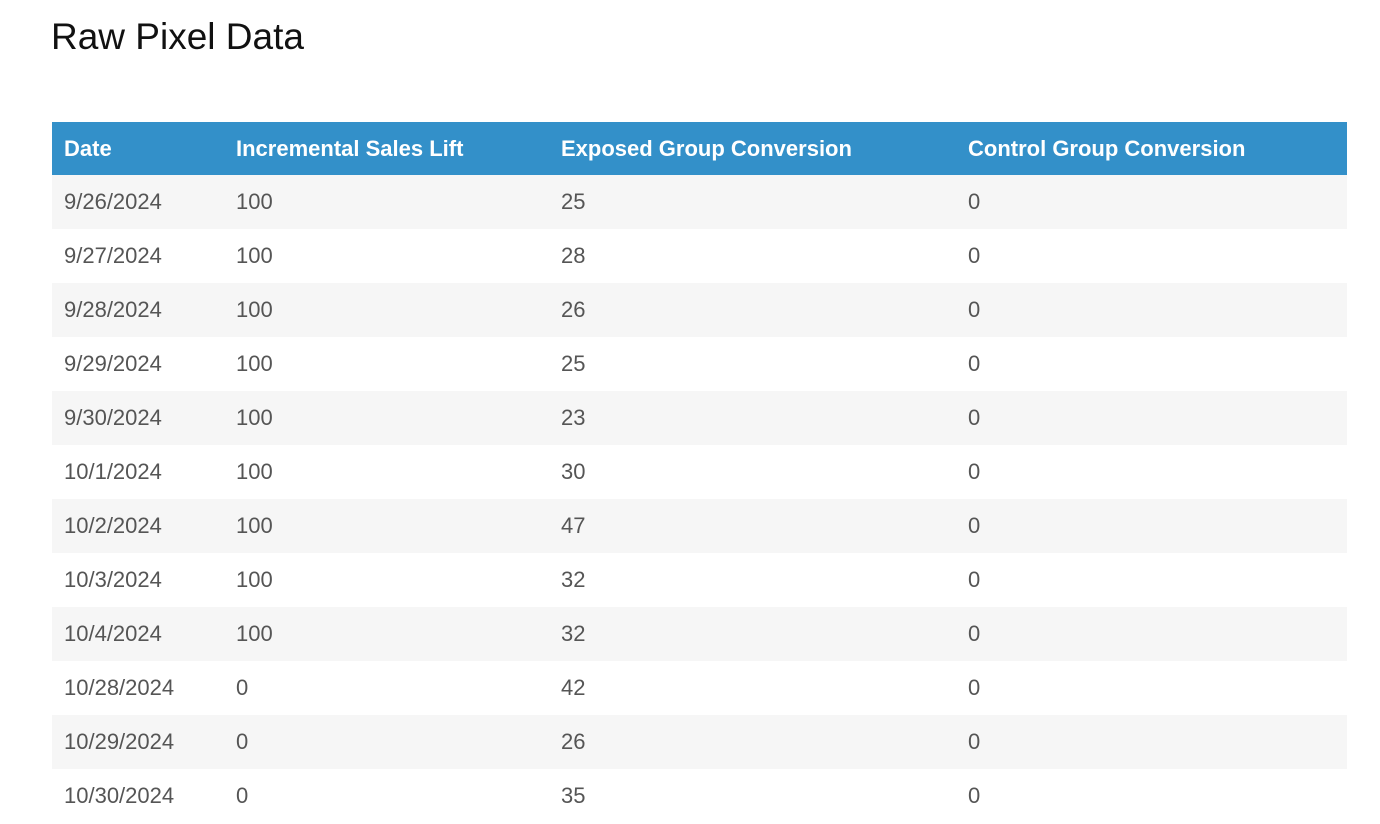 The image size is (1380, 824). I want to click on table-cell: 23, so click(752, 418).